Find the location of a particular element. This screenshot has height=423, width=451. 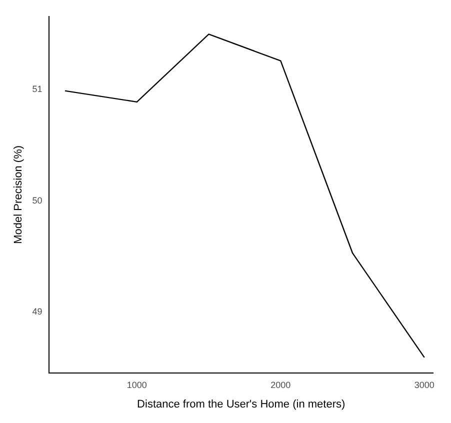

x-axis-title: Distance from the User's Home (in meters) is located at coordinates (241, 404).